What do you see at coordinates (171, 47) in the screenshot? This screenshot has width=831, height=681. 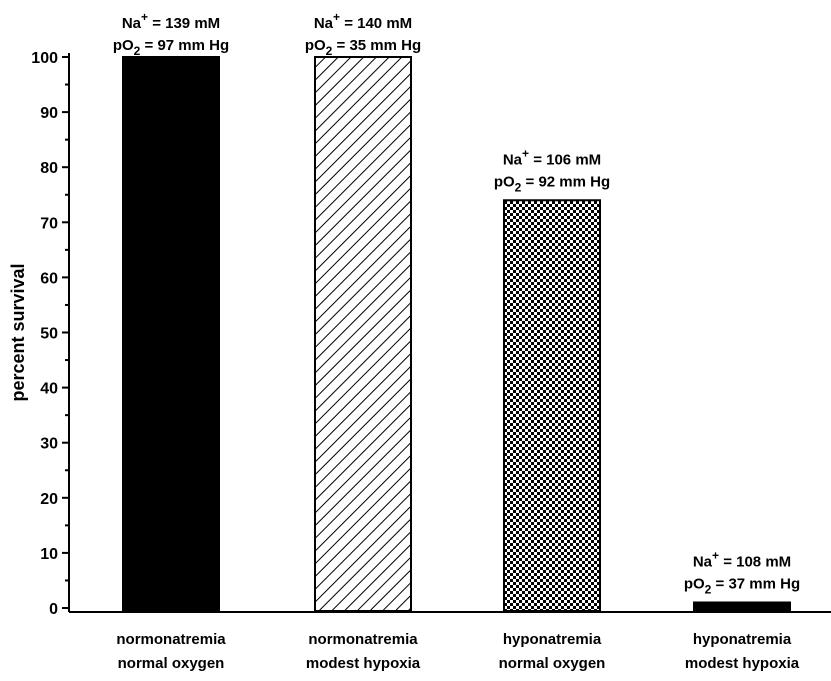 I see `po2-annotation: pO2 = 97 mm Hg` at bounding box center [171, 47].